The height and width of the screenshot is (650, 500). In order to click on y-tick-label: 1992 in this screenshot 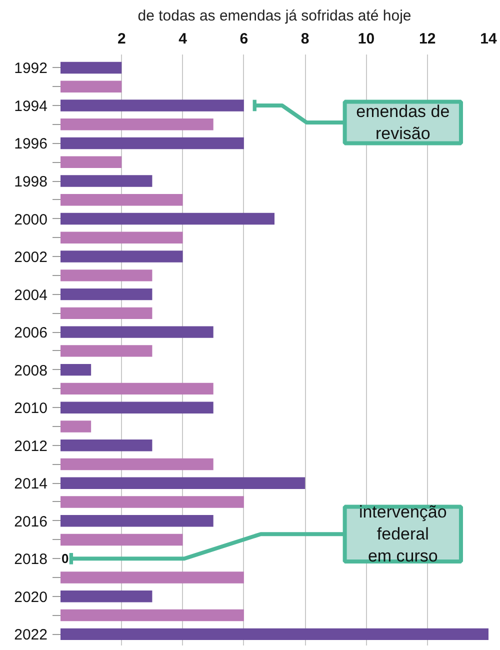, I will do `click(31, 69)`.